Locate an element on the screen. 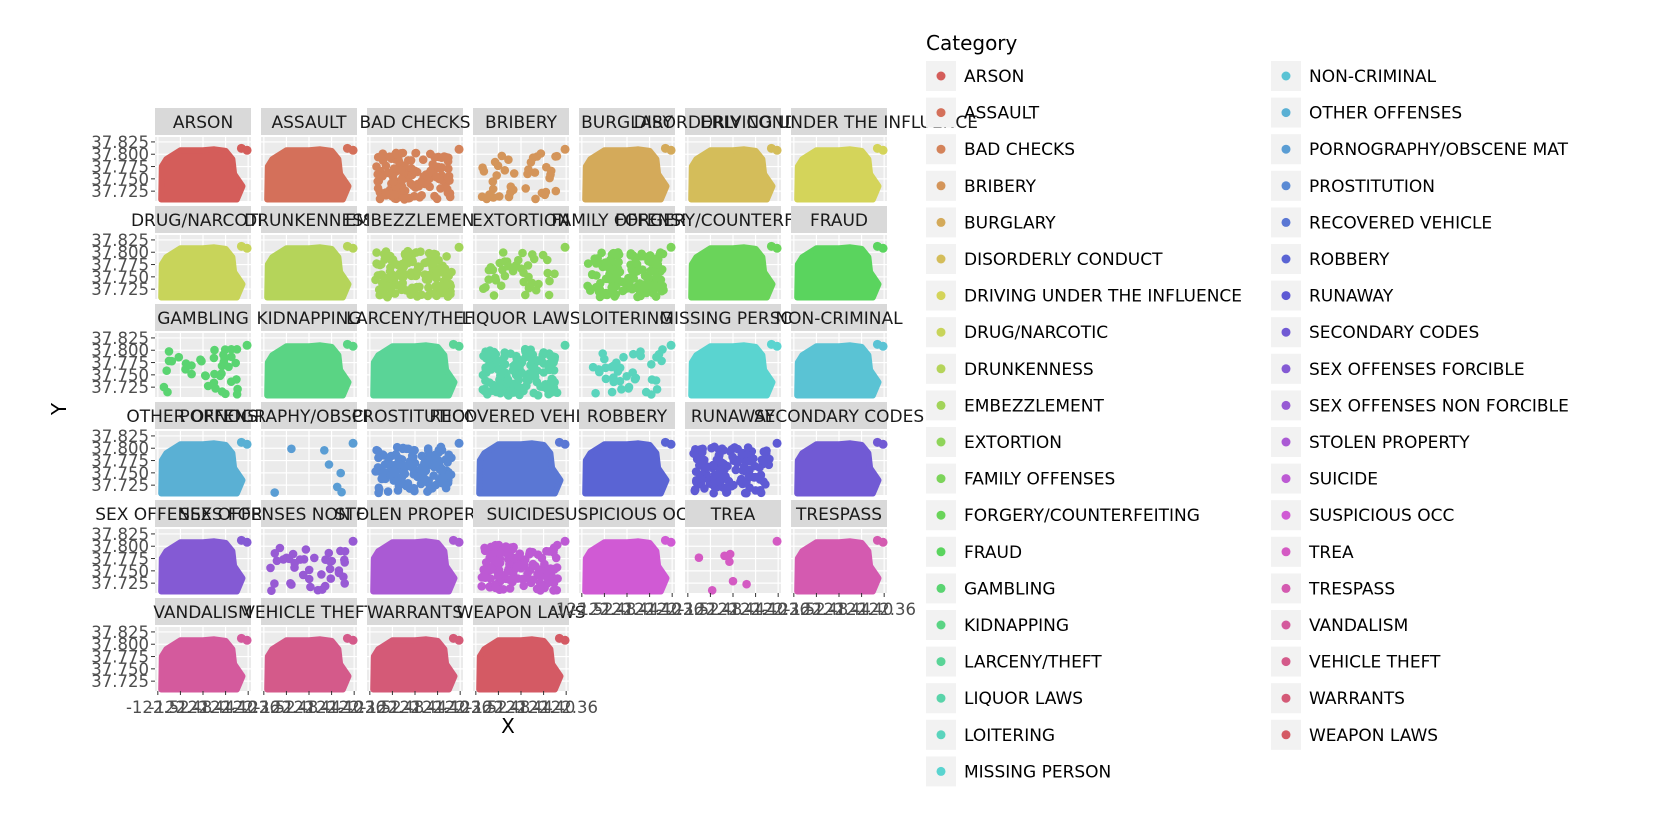 The image size is (1664, 830). legend-label: OTHER OFFENSES is located at coordinates (1385, 114).